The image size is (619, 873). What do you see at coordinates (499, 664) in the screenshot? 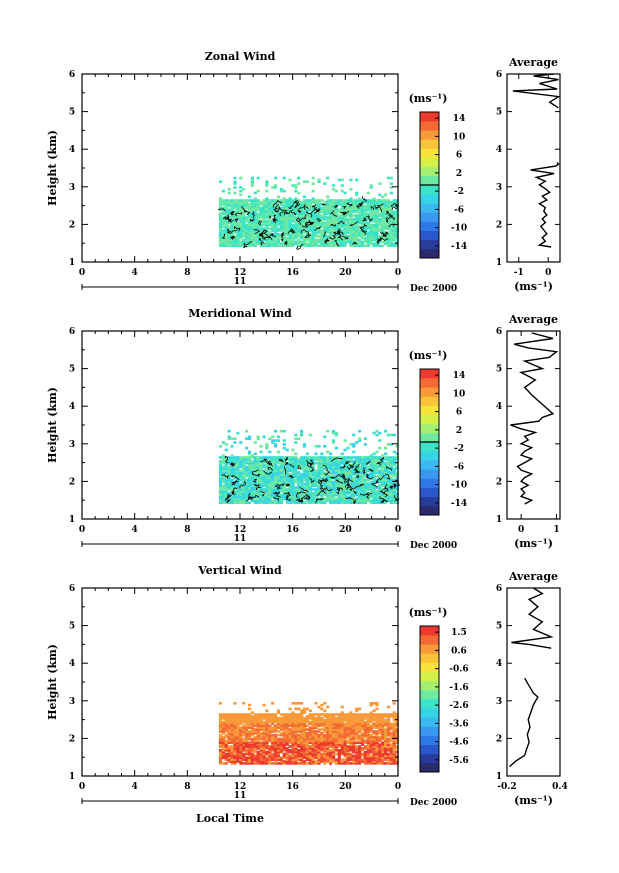
I see `average-y-tick-label: 4` at bounding box center [499, 664].